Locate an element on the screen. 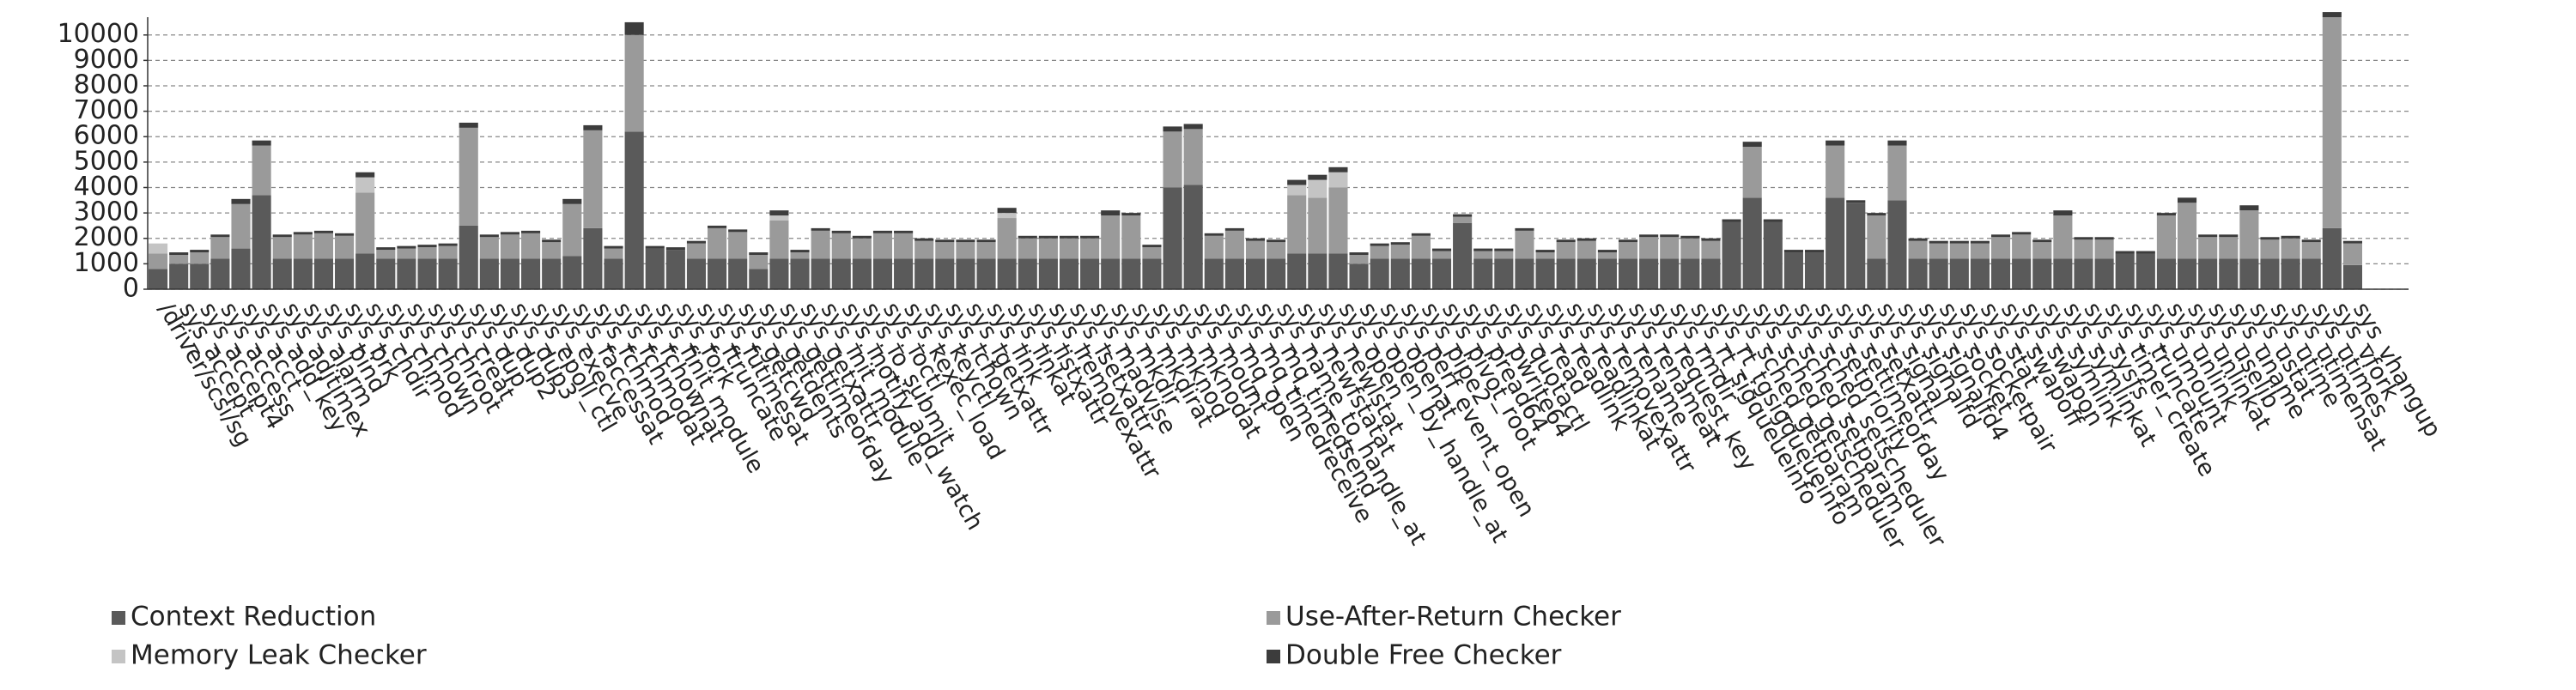  y-tick-label: 8000 is located at coordinates (106, 85).